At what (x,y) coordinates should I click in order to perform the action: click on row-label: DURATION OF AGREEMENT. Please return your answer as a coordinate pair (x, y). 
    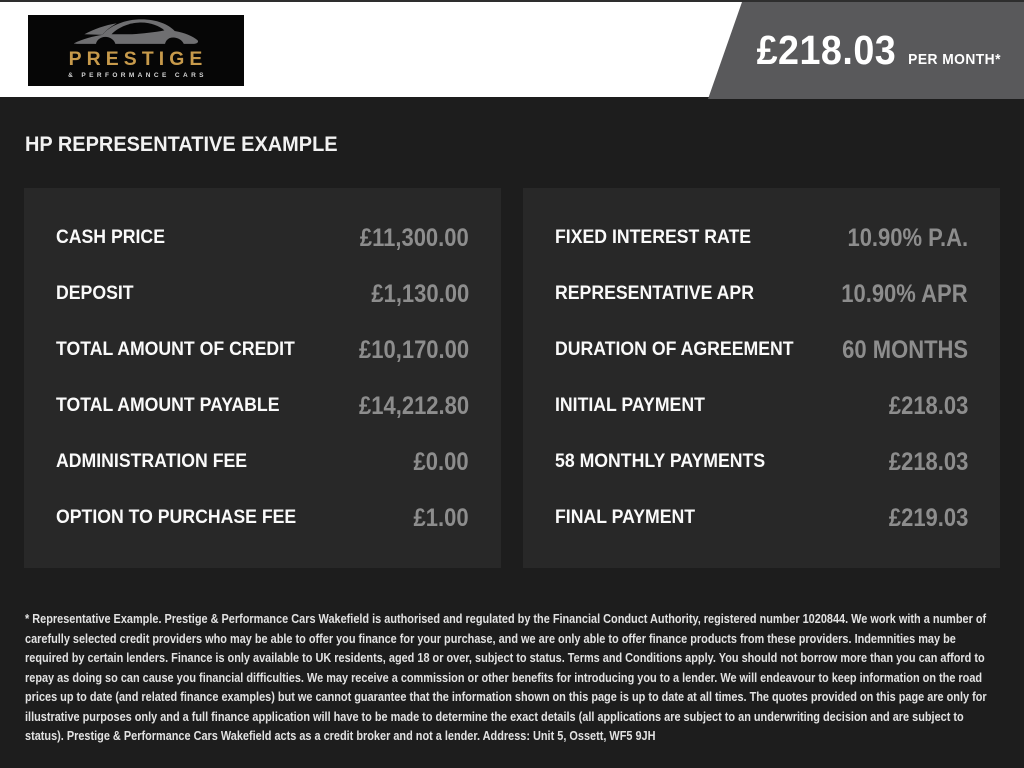
    Looking at the image, I should click on (674, 349).